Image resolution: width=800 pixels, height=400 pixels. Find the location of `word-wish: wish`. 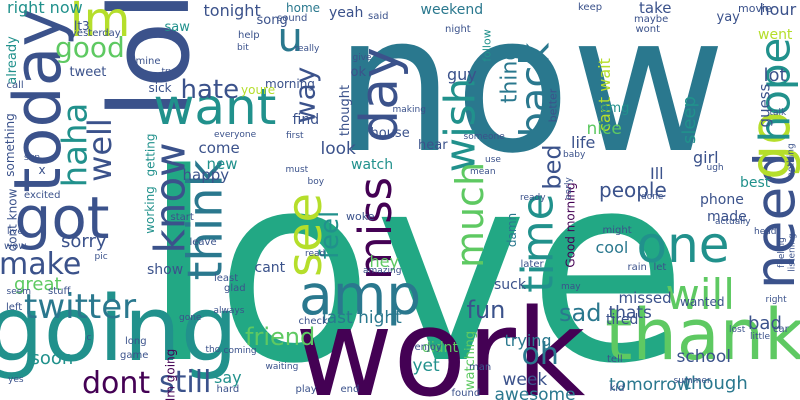

word-wish: wish is located at coordinates (459, 125).